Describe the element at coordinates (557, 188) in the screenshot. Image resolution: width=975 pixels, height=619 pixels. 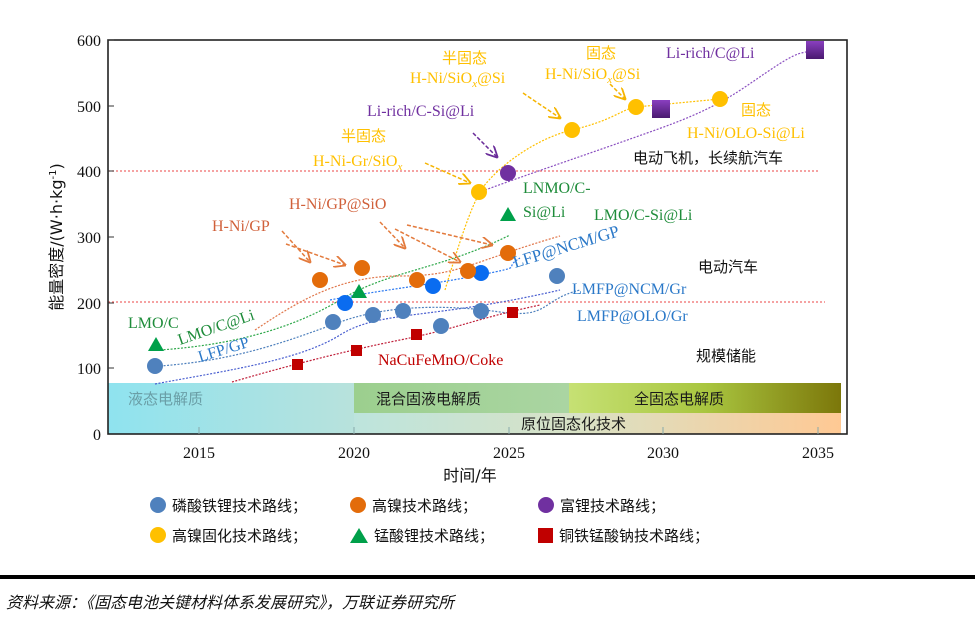
I see `label-lnmo-1: LNMO/C-` at that location.